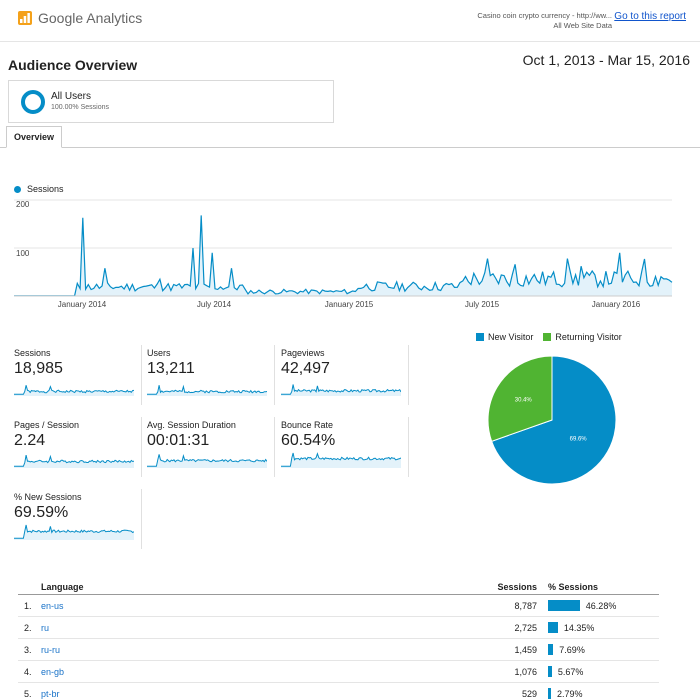 The image size is (700, 700). Describe the element at coordinates (178, 440) in the screenshot. I see `metric-value: 00:01:31` at that location.